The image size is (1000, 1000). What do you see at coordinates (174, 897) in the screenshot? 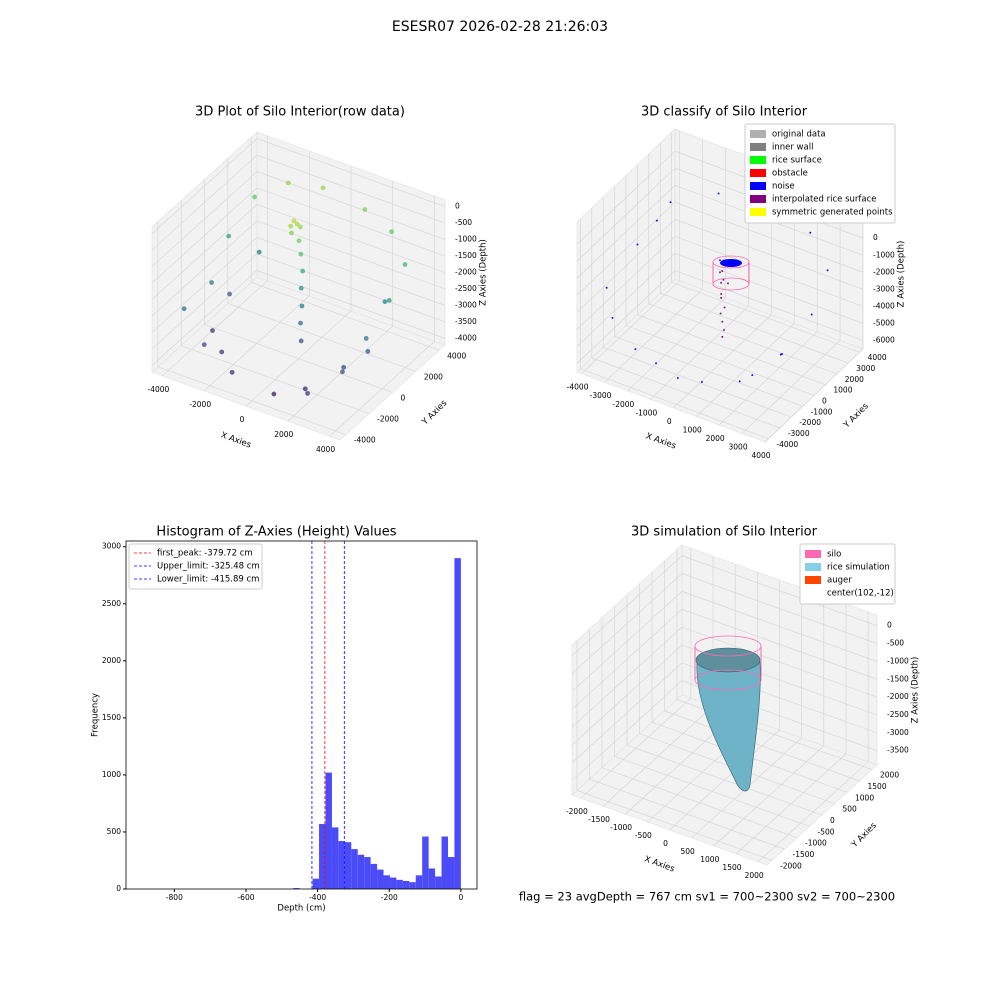
I see `x-tick-label: -800` at bounding box center [174, 897].